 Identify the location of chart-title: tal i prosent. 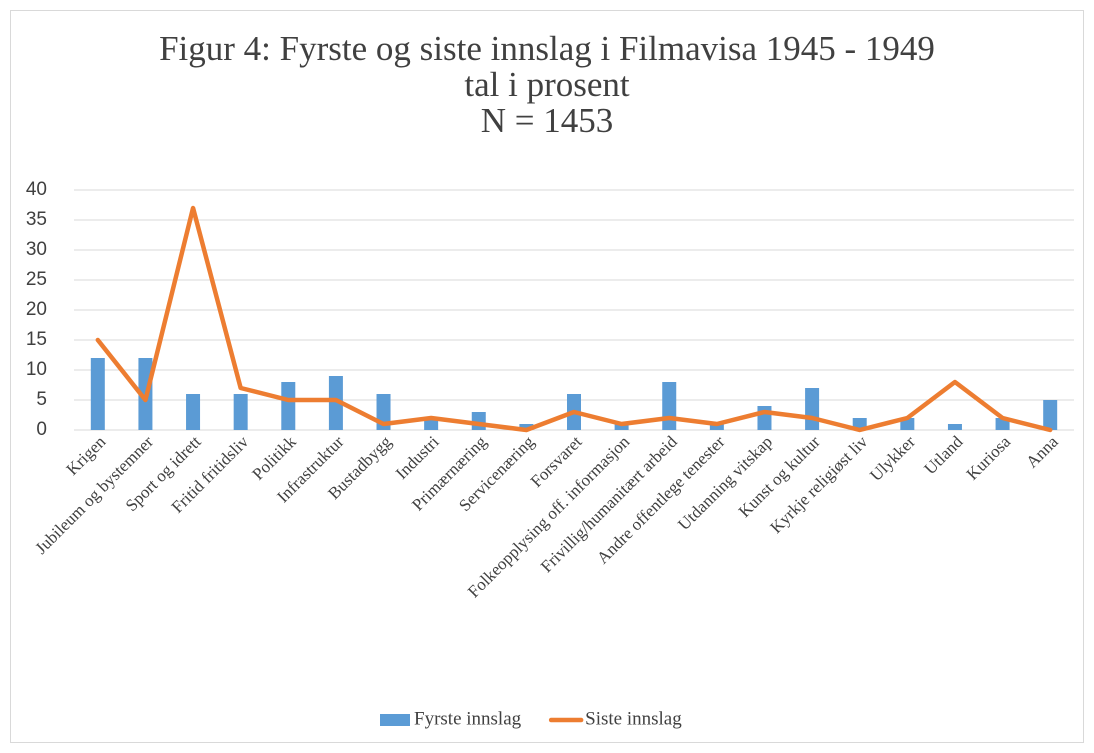
(547, 84).